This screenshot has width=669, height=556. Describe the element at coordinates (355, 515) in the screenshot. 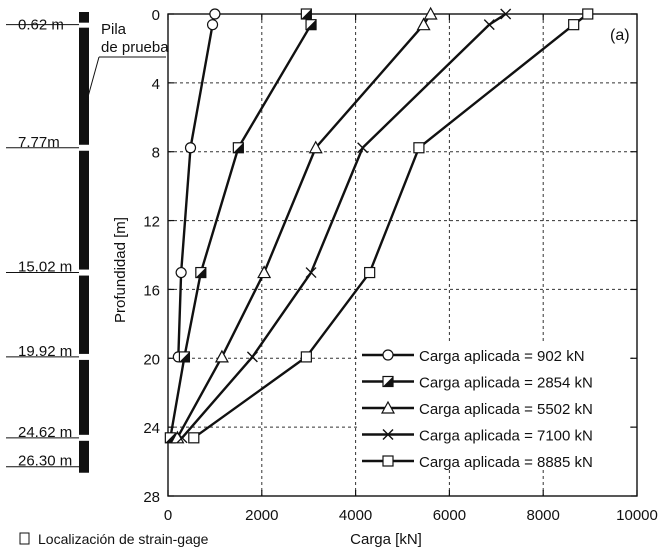

I see `x-tick-label: 4000` at that location.